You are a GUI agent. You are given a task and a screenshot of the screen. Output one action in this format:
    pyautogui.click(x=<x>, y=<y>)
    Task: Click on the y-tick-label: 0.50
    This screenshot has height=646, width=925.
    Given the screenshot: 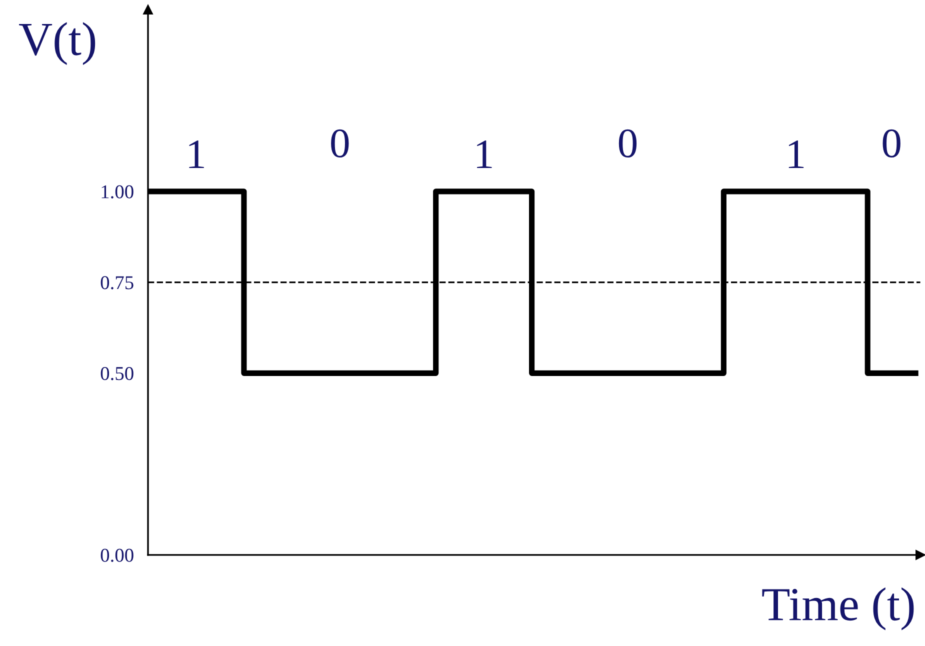 What is the action you would take?
    pyautogui.click(x=117, y=373)
    